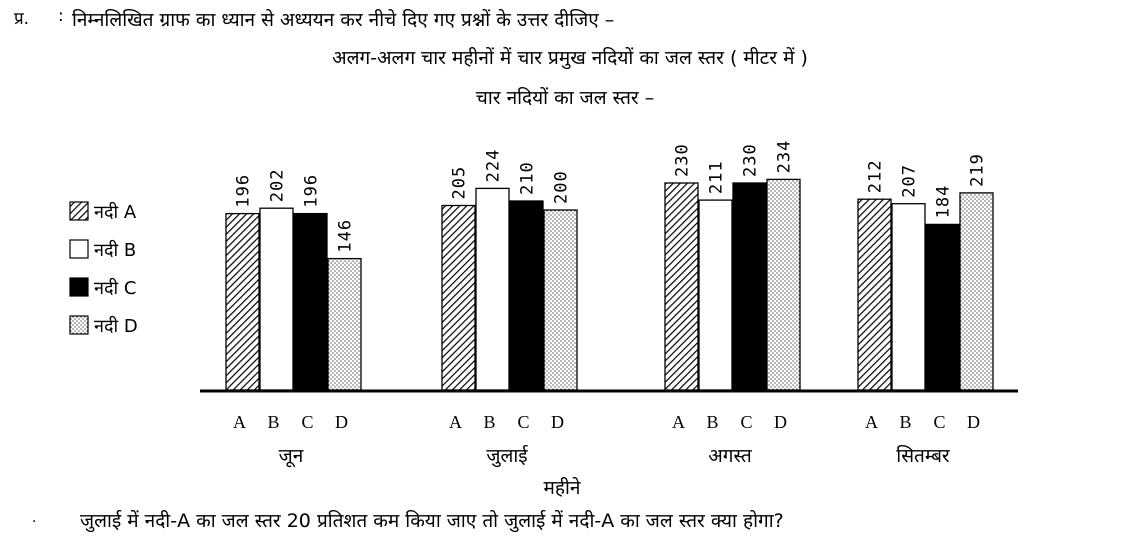 This screenshot has width=1140, height=538. I want to click on question-colon: :, so click(61, 16).